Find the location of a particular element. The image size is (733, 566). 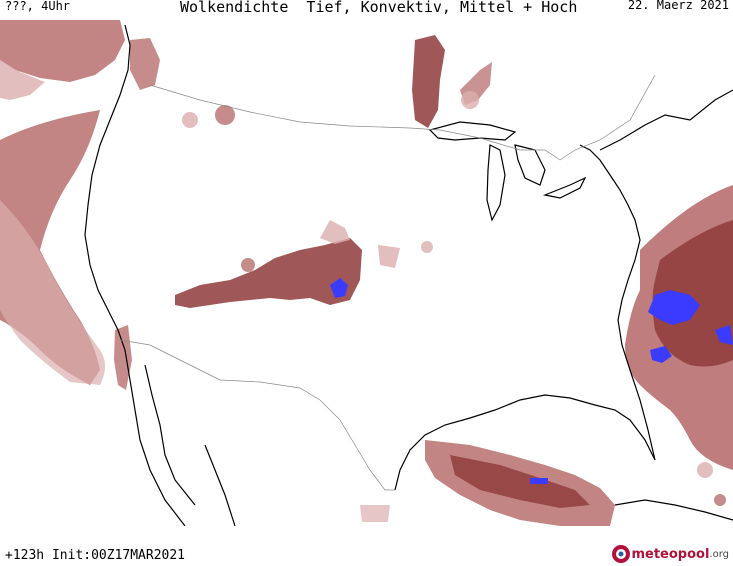

cloud-area-pacific-swirl-light is located at coordinates (52, 292).